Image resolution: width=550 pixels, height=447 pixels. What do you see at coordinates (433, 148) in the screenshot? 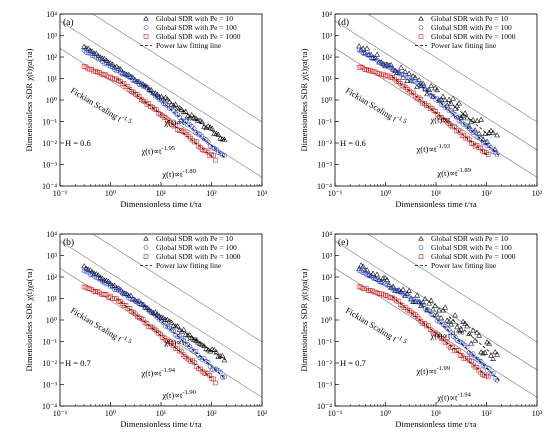
I see `fit-annotation-pe1000: χ(t)∝t-1.93` at bounding box center [433, 148].